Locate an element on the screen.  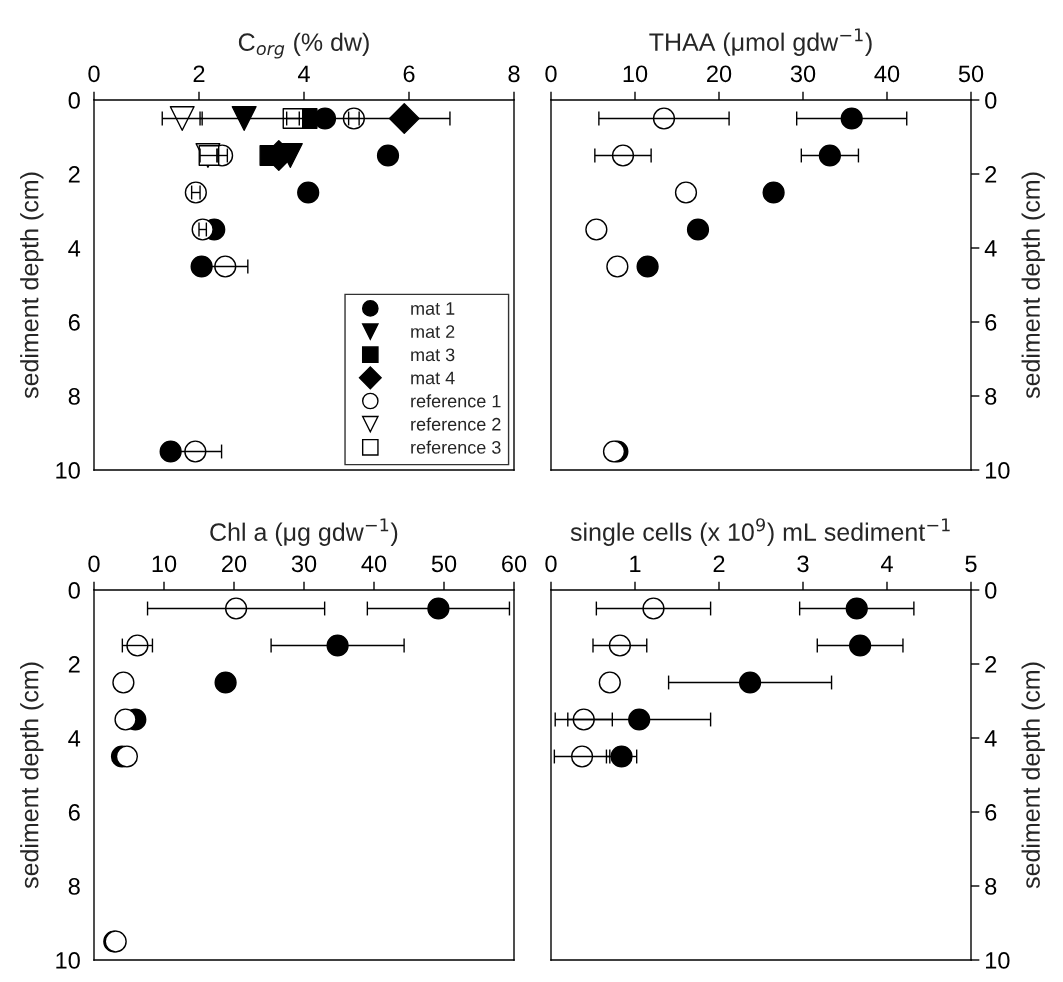
legend-label: mat 4 is located at coordinates (433, 378).